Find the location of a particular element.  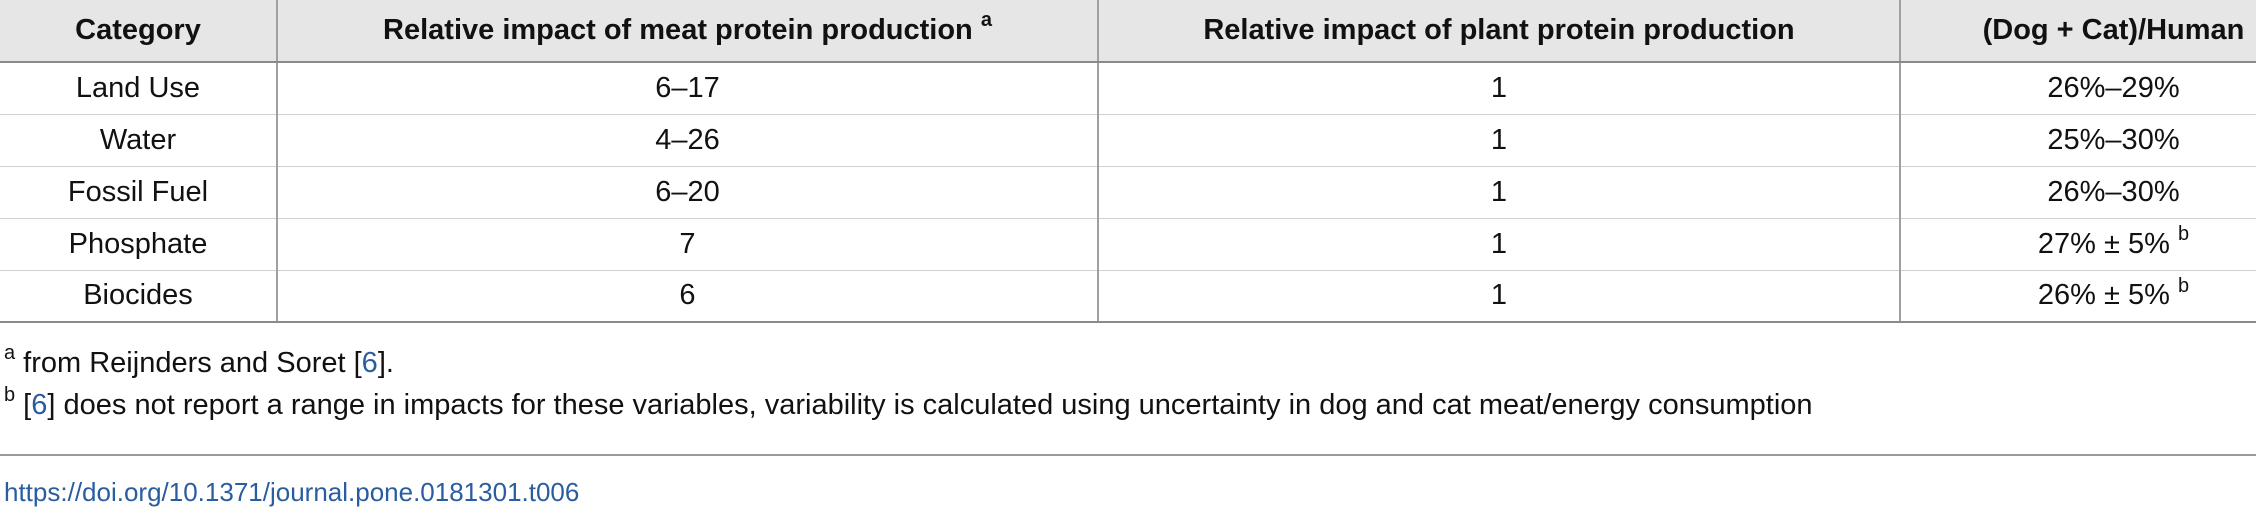

cell-meat: 6–17 is located at coordinates (687, 88).